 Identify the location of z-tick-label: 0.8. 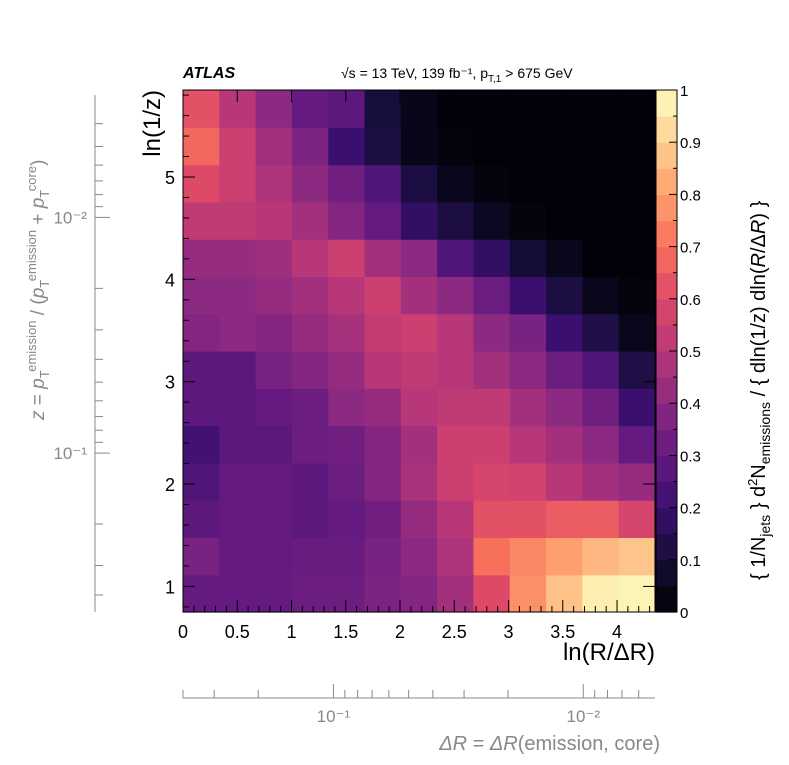
(690, 195).